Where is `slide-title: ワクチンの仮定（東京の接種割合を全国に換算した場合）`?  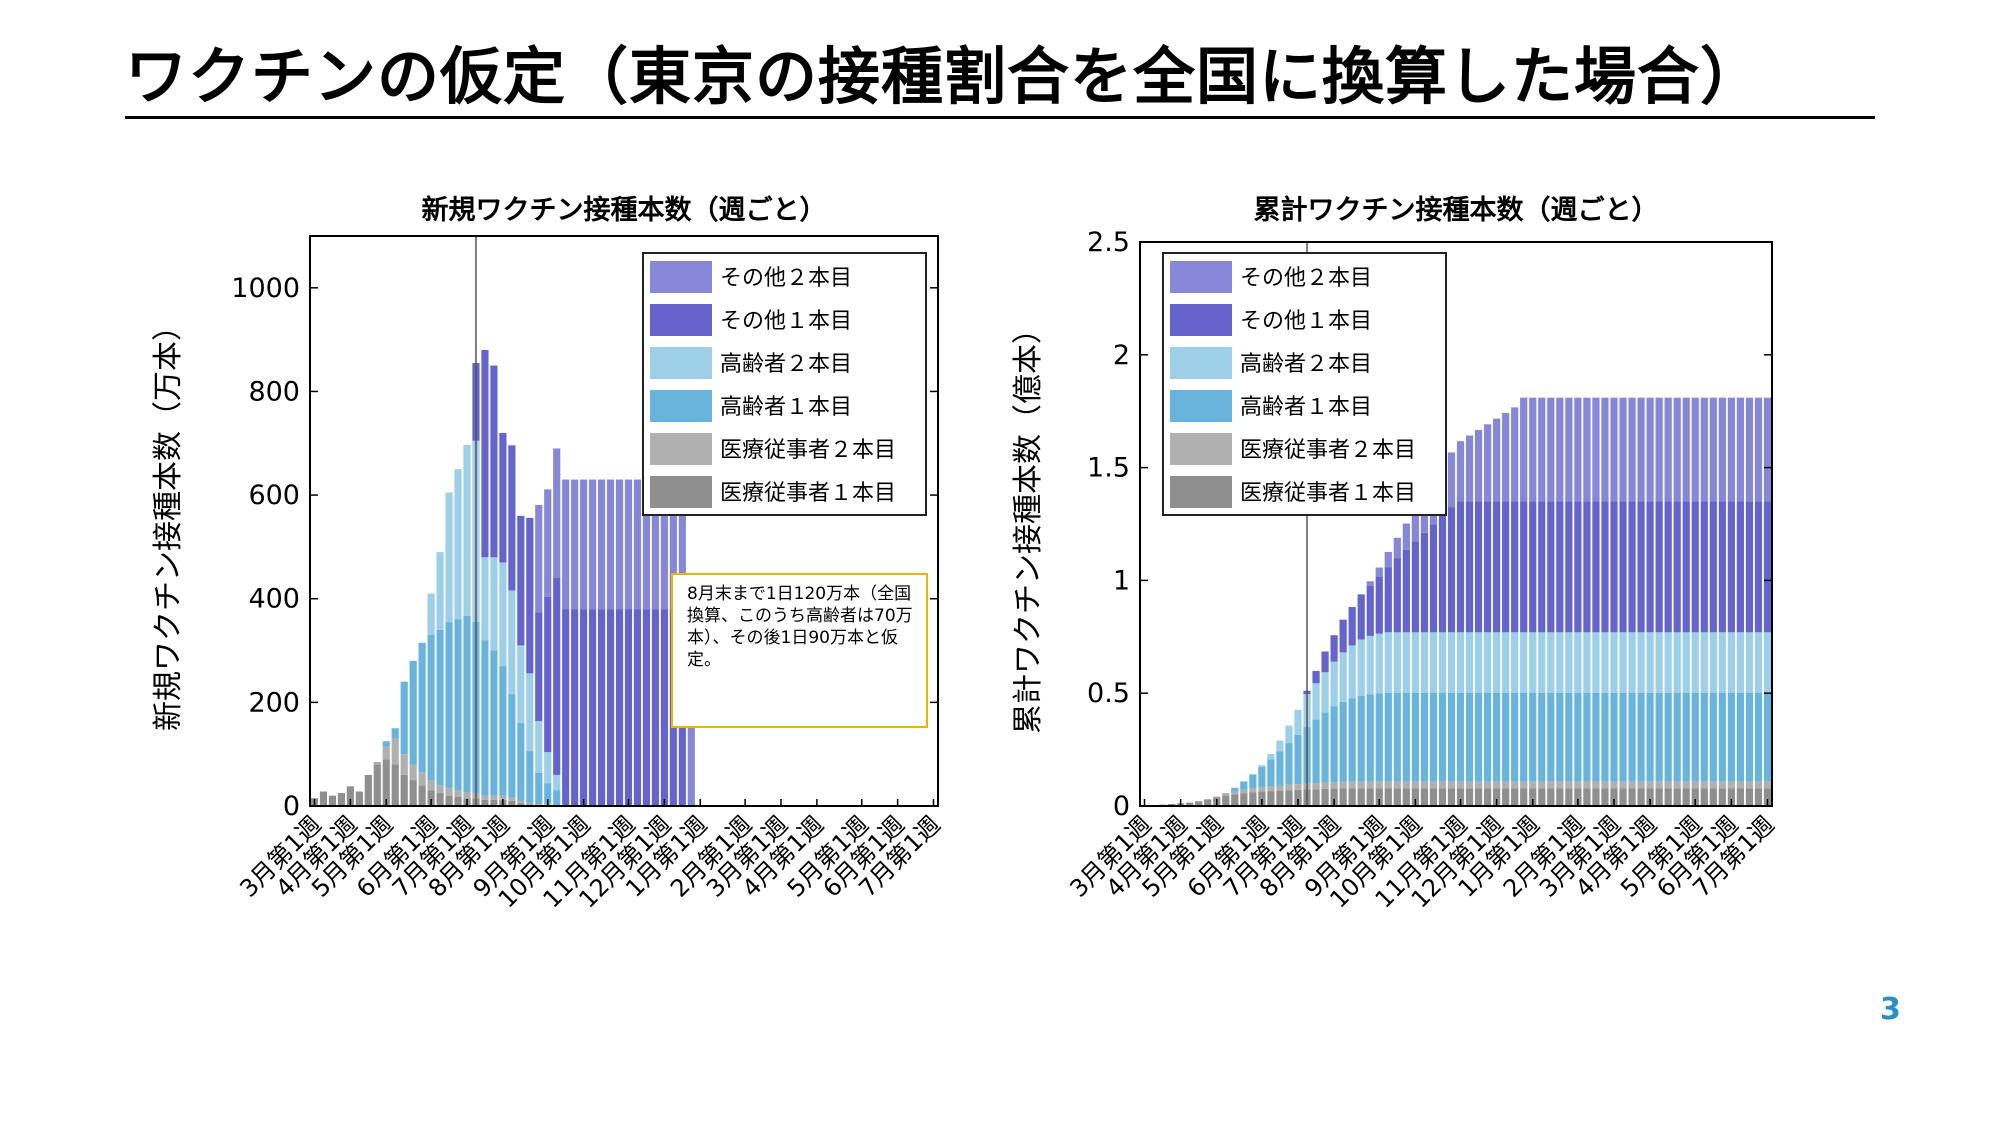 slide-title: ワクチンの仮定（東京の接種割合を全国に換算した場合） is located at coordinates (944, 76).